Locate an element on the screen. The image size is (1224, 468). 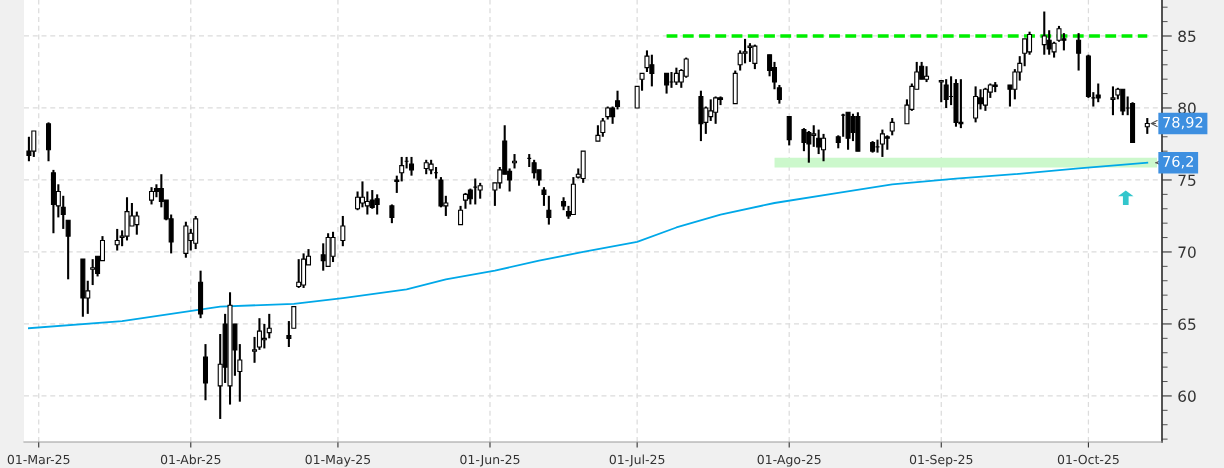
x-tick-label: 01-Jul-25 is located at coordinates (637, 460).